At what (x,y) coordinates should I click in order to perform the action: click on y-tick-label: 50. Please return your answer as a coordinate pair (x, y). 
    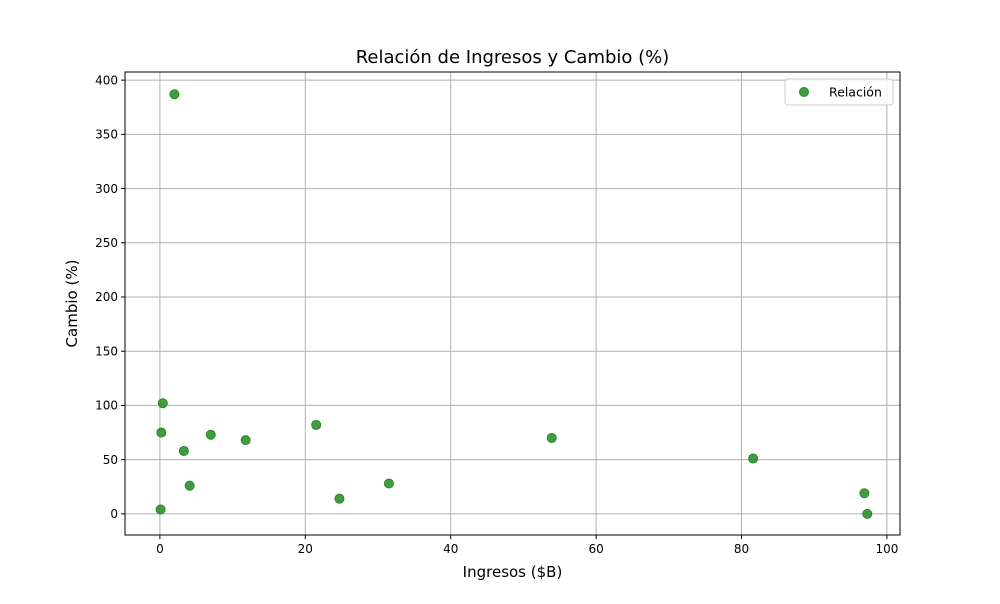
    Looking at the image, I should click on (110, 460).